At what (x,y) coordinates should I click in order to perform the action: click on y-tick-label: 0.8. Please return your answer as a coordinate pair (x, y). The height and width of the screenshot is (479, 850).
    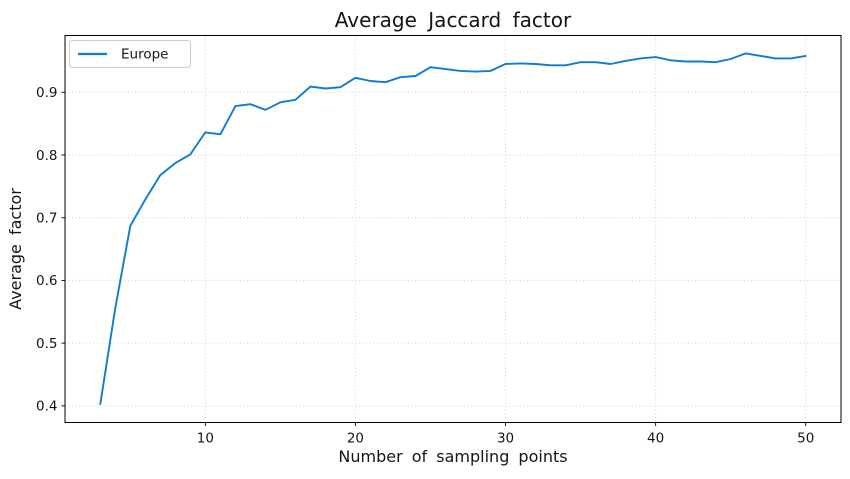
    Looking at the image, I should click on (46, 156).